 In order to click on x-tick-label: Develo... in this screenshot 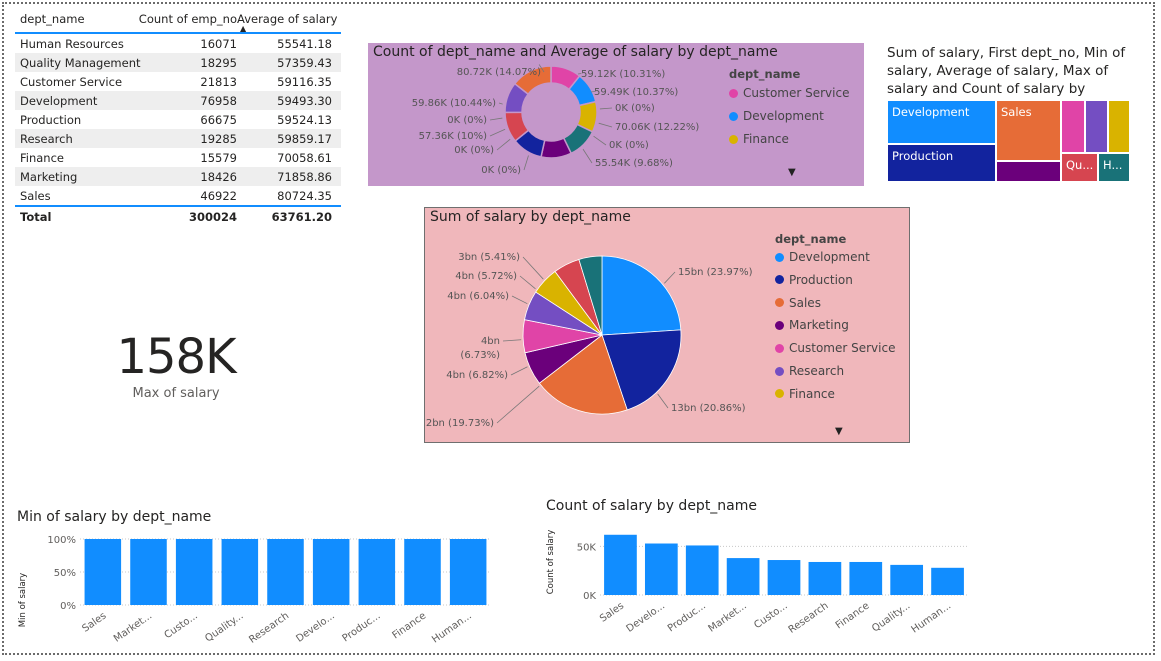, I will do `click(646, 617)`.